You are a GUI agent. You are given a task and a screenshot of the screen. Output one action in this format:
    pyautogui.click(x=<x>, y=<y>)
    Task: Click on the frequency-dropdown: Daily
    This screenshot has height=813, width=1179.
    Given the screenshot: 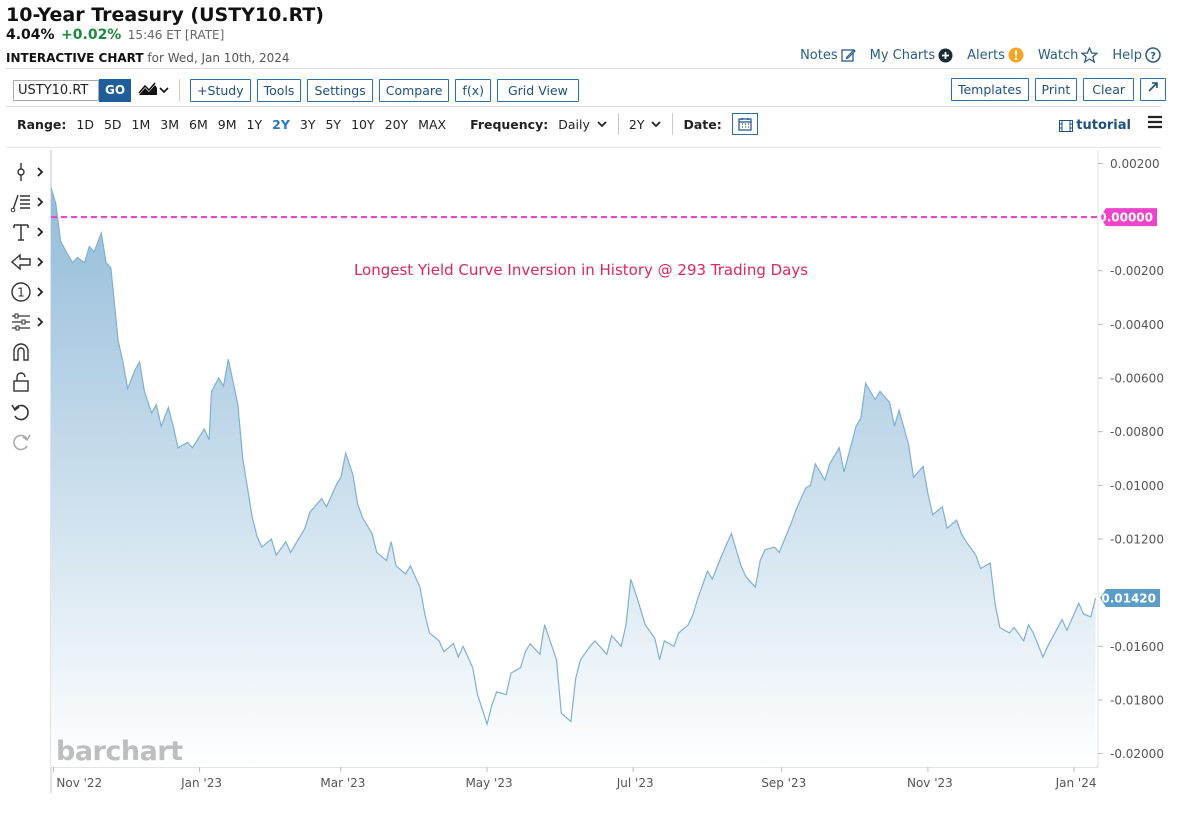 What is the action you would take?
    pyautogui.click(x=583, y=124)
    